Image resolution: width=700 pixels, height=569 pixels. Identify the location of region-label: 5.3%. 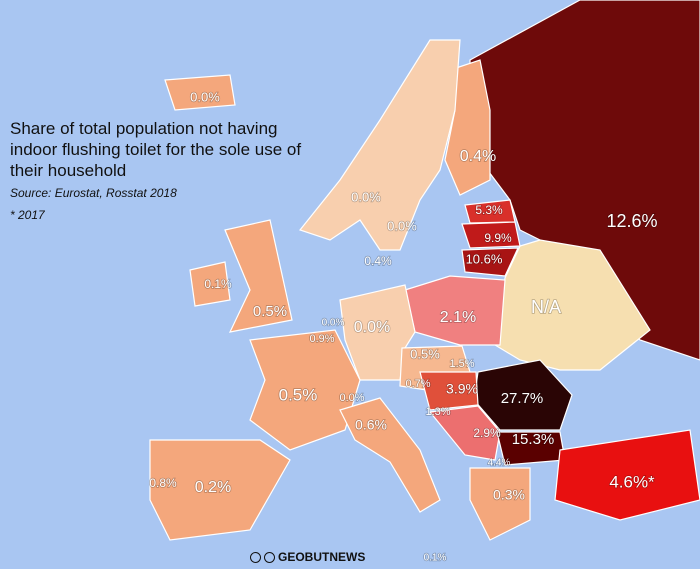
(489, 210).